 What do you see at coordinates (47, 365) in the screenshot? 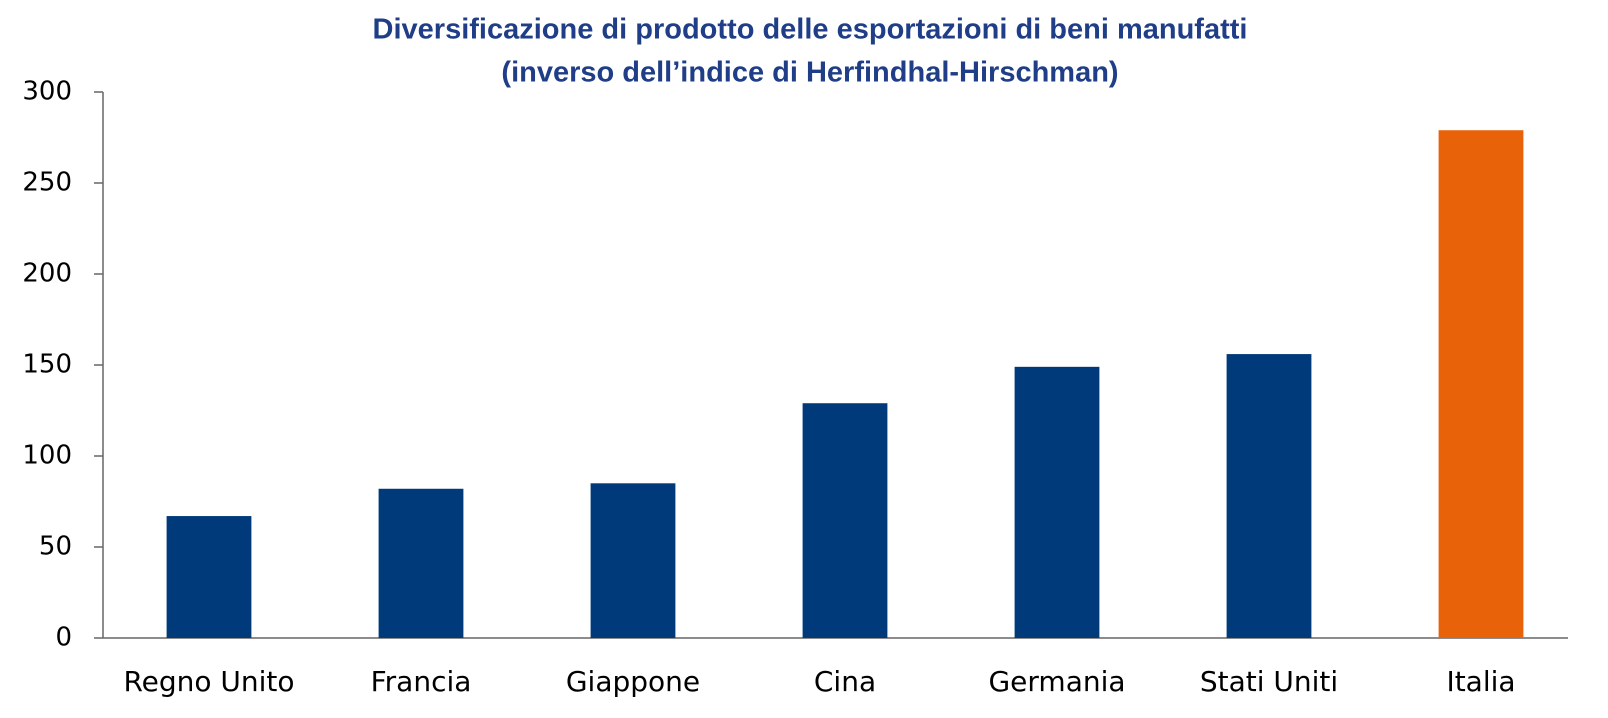
I see `y-tick-label: 150` at bounding box center [47, 365].